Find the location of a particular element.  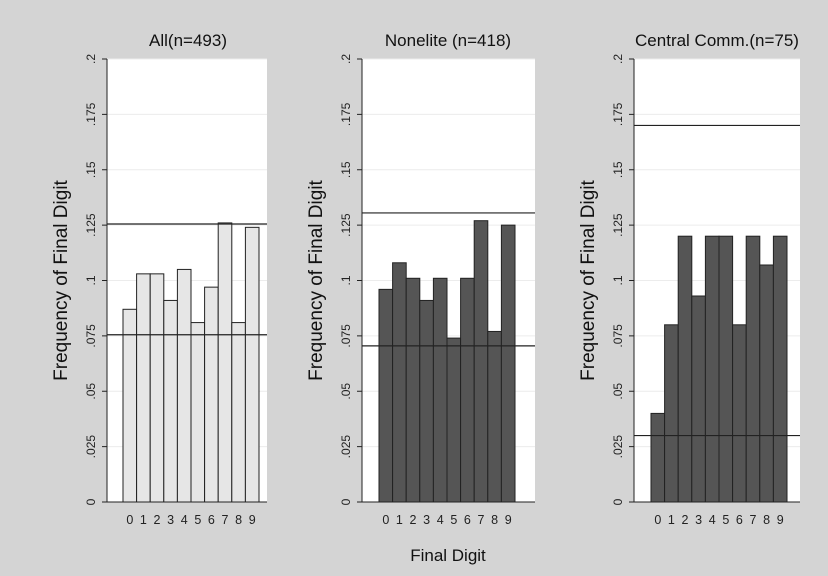

panel-title: Nonelite (n=418) is located at coordinates (448, 40).